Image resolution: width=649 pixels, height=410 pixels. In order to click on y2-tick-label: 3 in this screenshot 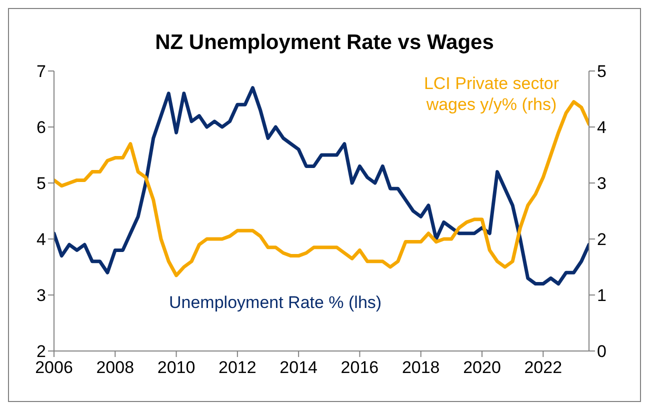, I will do `click(601, 184)`.